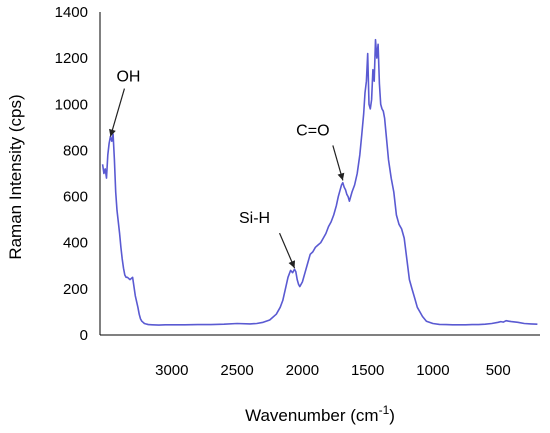 This screenshot has height=433, width=550. Describe the element at coordinates (312, 415) in the screenshot. I see `x-axis-title-main: Wavenumber (cm` at that location.